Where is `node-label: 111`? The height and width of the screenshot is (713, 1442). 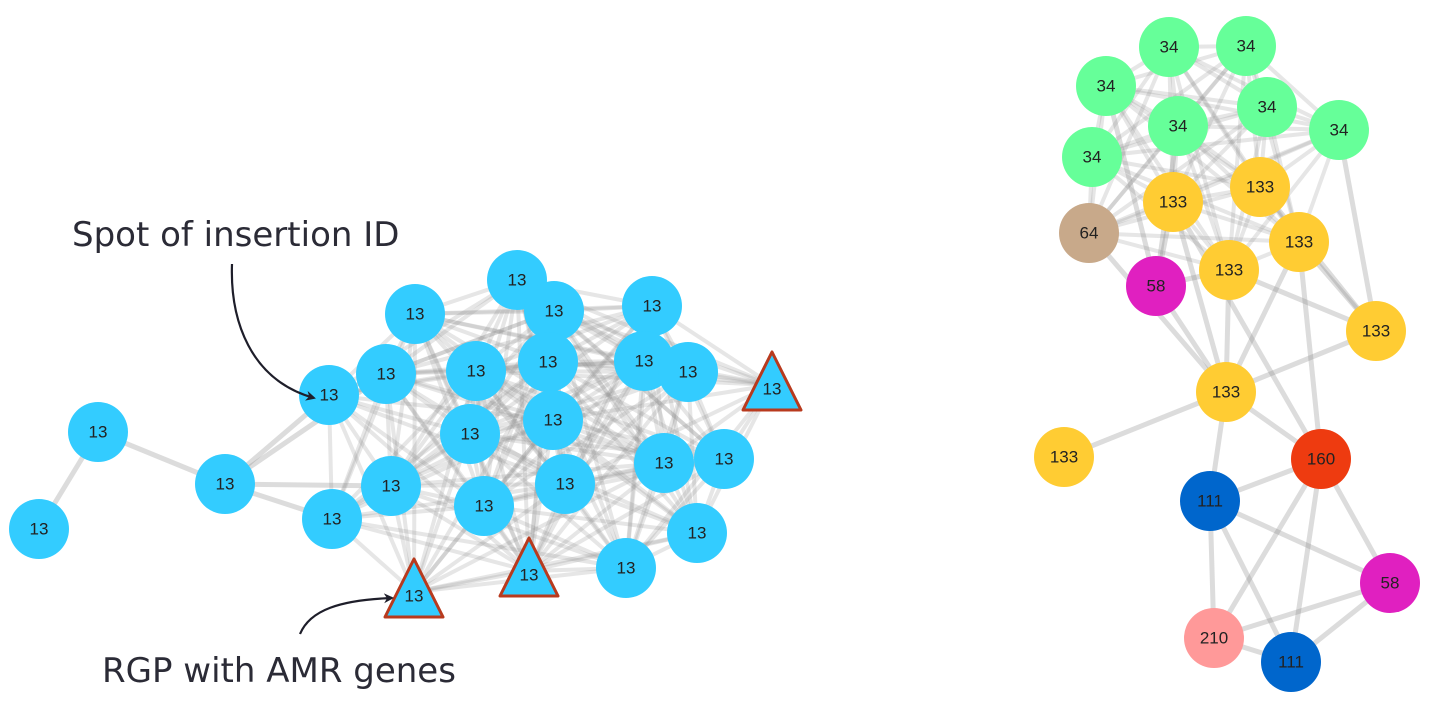 node-label: 111 is located at coordinates (1210, 501).